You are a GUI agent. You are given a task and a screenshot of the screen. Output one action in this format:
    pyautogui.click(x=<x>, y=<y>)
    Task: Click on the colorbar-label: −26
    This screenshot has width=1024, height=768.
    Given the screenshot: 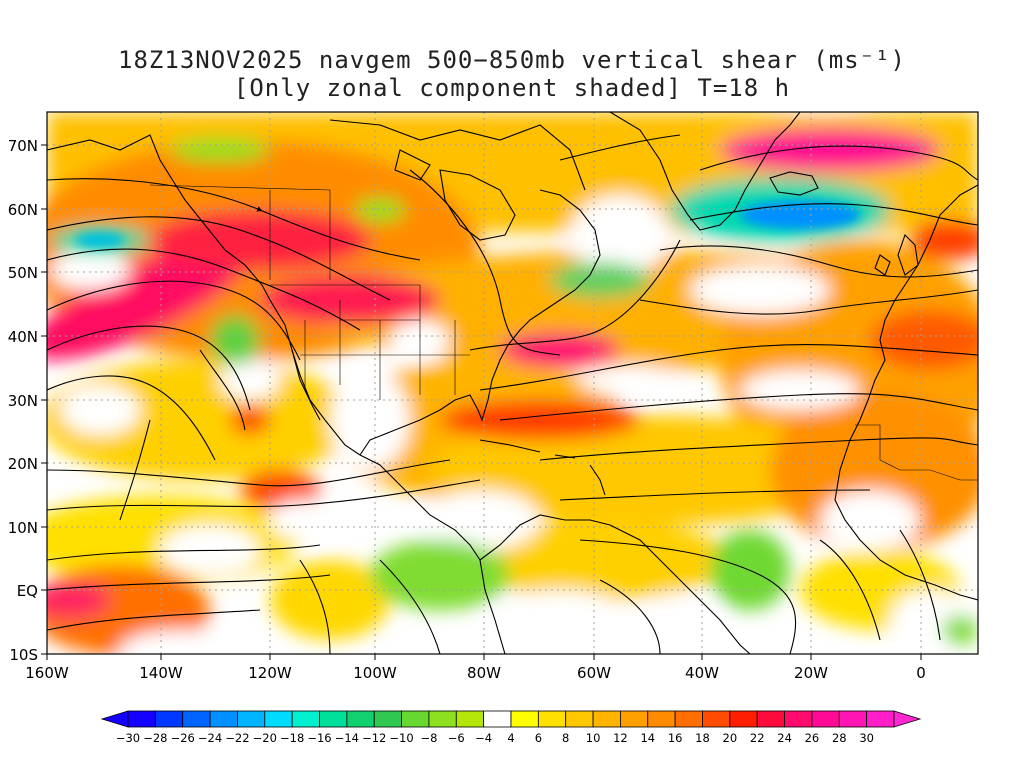 What is the action you would take?
    pyautogui.click(x=183, y=738)
    